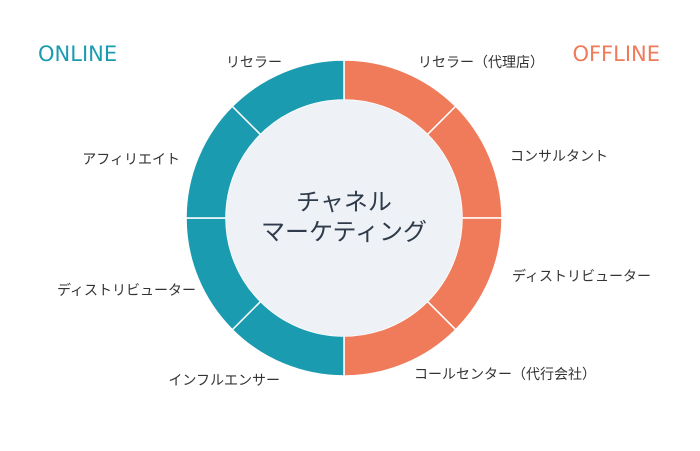 The width and height of the screenshot is (700, 451). I want to click on online-label: リセラー, so click(254, 63).